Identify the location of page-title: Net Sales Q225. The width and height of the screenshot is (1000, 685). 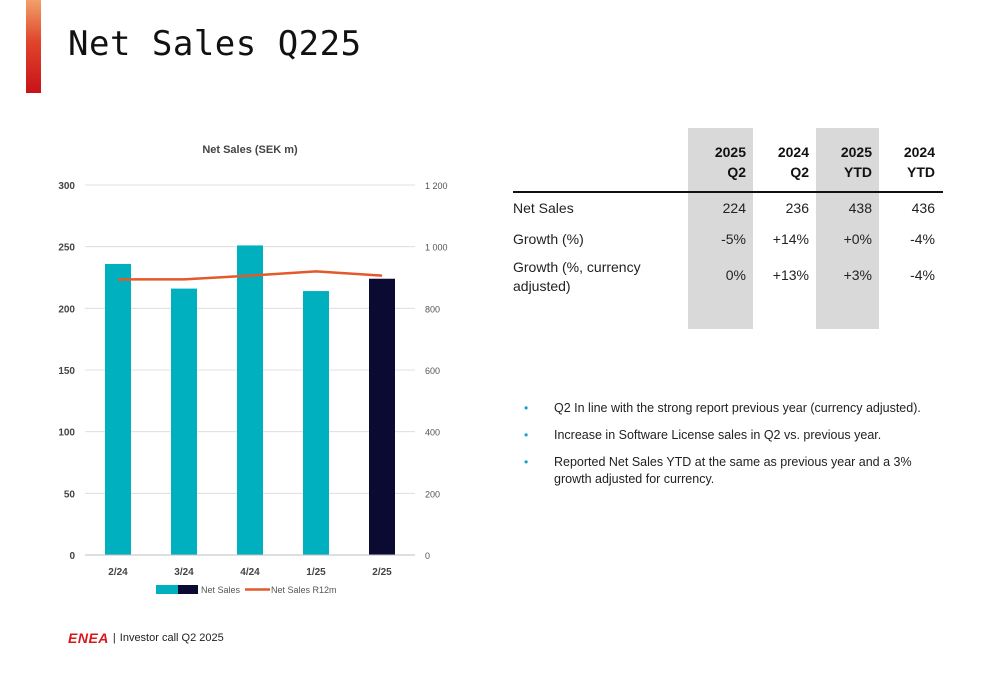
(215, 44).